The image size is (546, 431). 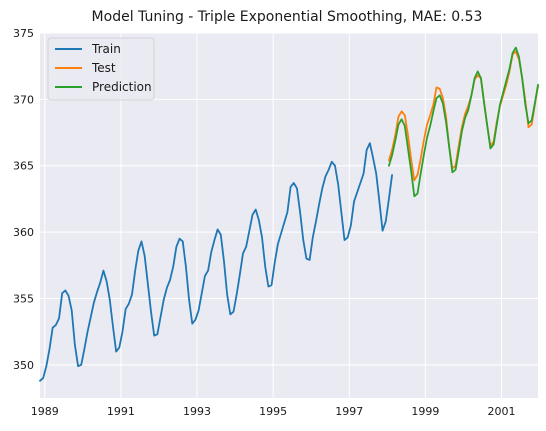 I want to click on legend: Train Test Prediction, so click(x=101, y=69).